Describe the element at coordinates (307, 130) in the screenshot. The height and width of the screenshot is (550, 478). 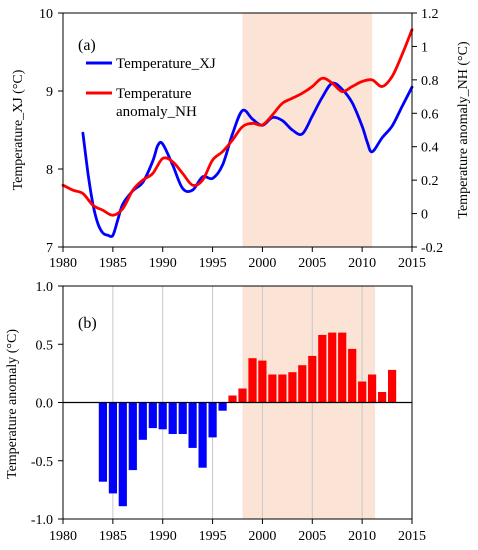
I see `shaded-period-a` at that location.